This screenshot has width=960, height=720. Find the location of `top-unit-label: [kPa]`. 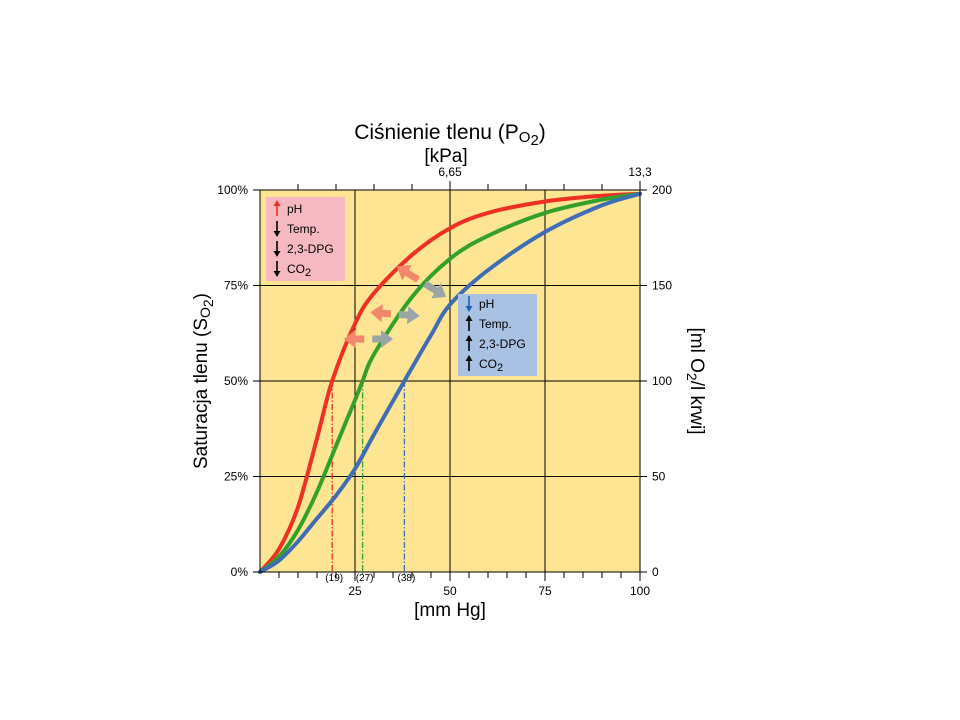

top-unit-label: [kPa] is located at coordinates (445, 156).